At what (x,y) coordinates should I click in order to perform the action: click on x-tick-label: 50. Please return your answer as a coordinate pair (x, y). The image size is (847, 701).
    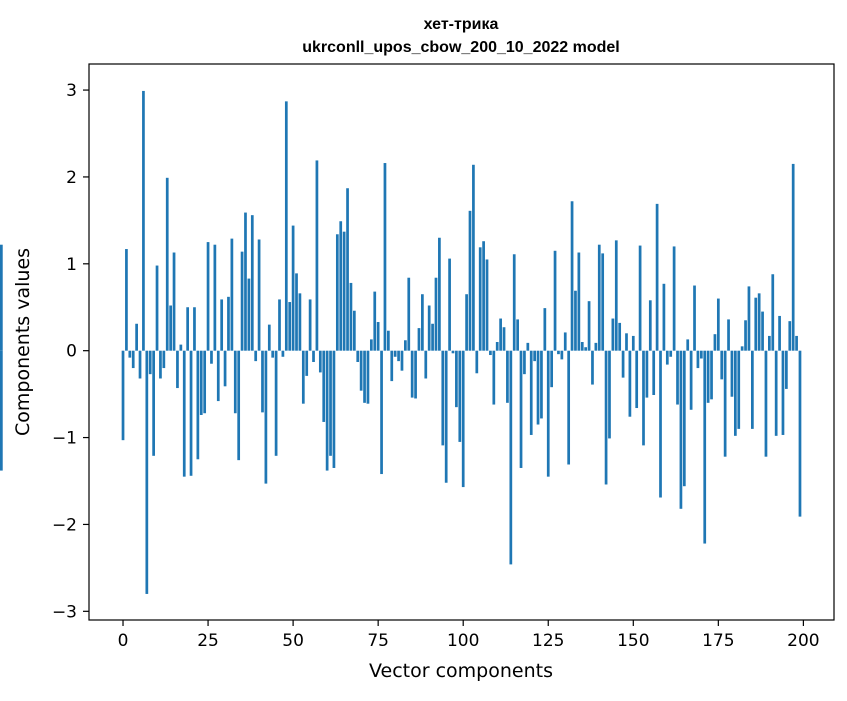
    Looking at the image, I should click on (293, 641).